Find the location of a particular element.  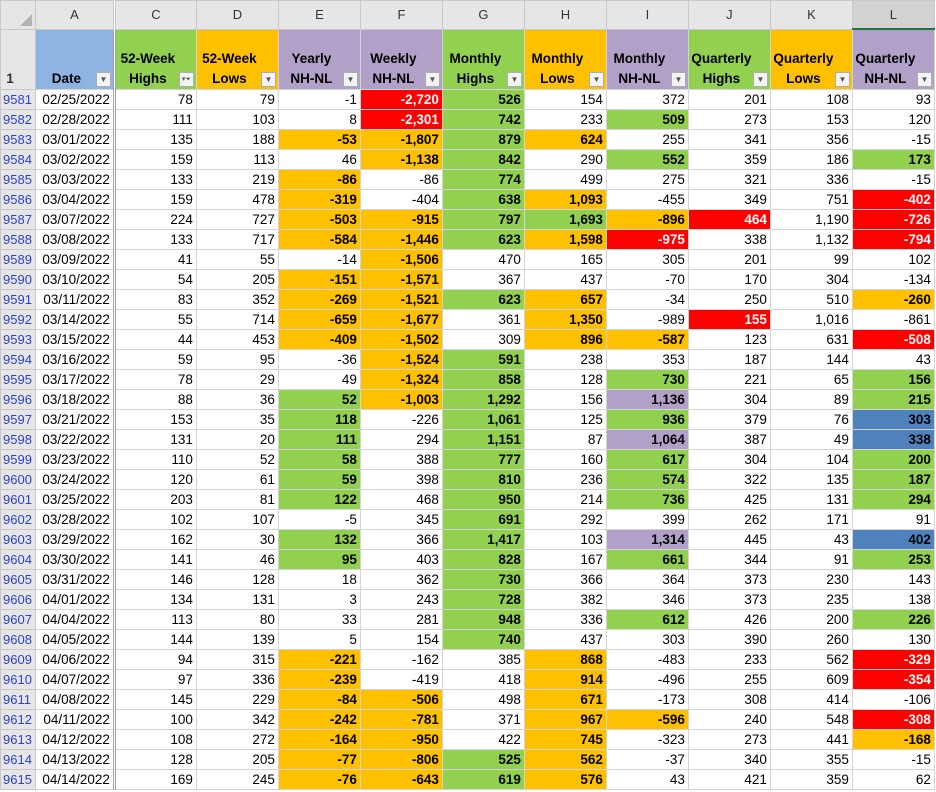

cell: 104 is located at coordinates (811, 459).